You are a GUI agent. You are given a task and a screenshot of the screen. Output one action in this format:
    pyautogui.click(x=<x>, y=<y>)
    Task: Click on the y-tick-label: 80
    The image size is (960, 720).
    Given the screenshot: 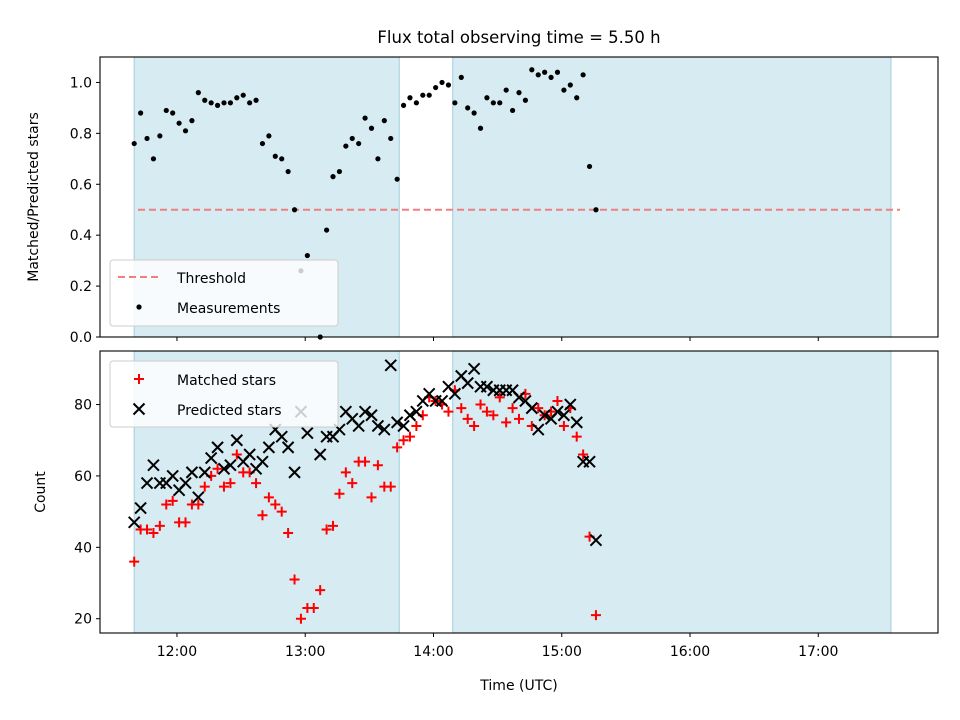 What is the action you would take?
    pyautogui.click(x=83, y=406)
    